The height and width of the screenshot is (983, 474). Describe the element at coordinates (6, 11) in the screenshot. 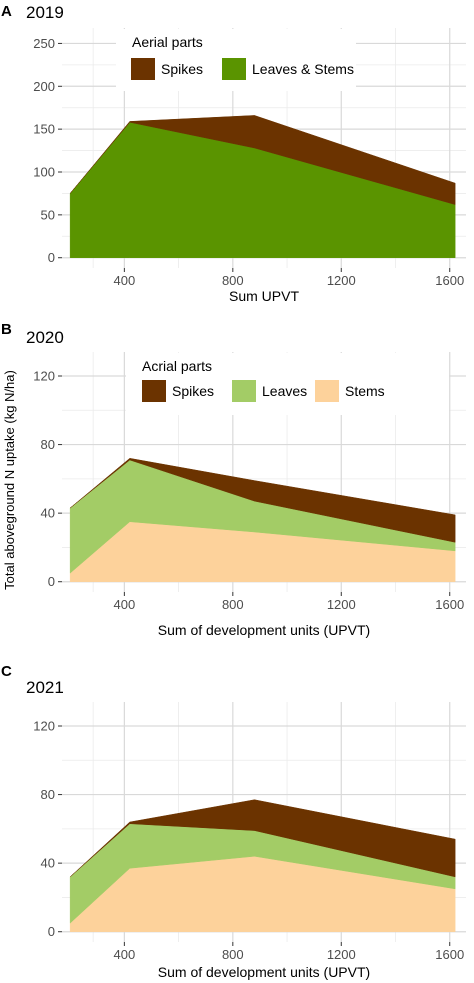

I see `panel-letter: A` at that location.